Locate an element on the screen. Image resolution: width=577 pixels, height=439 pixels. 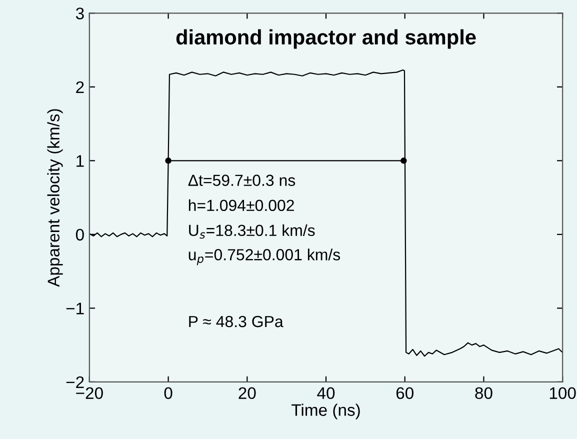
x-axis-title: Time (ns) is located at coordinates (326, 412).